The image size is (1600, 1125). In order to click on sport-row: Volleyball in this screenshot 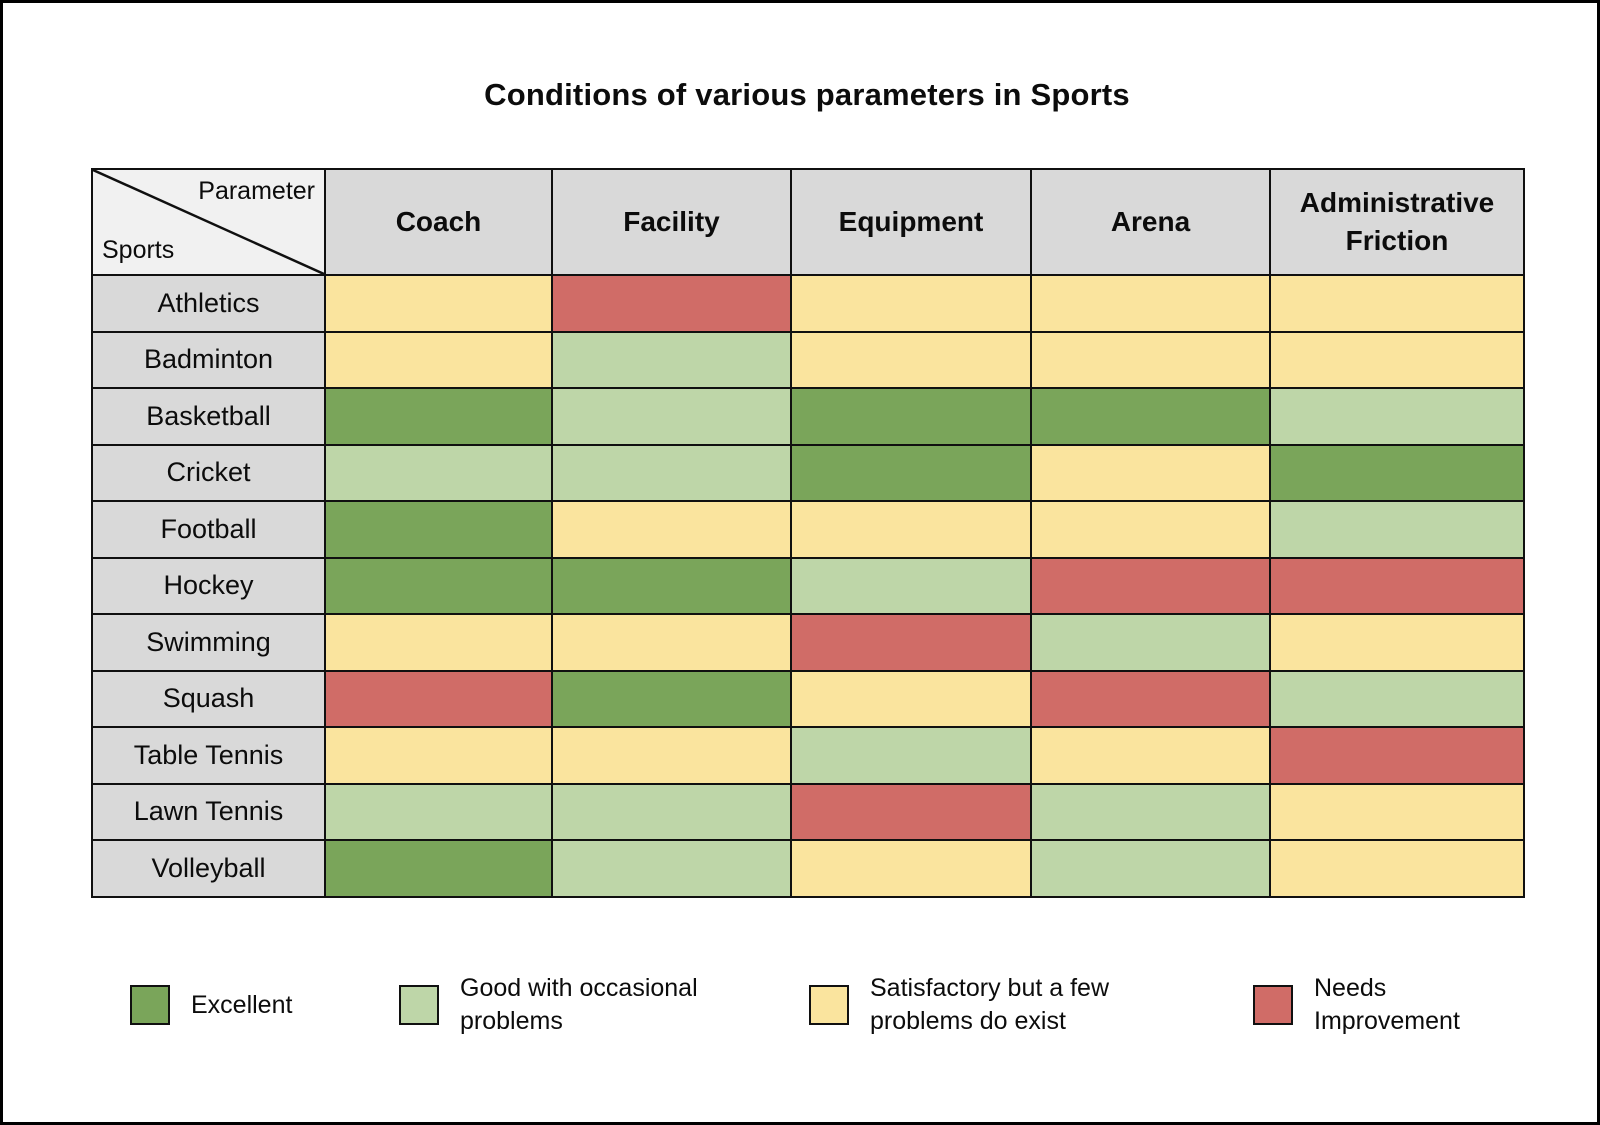, I will do `click(808, 868)`.